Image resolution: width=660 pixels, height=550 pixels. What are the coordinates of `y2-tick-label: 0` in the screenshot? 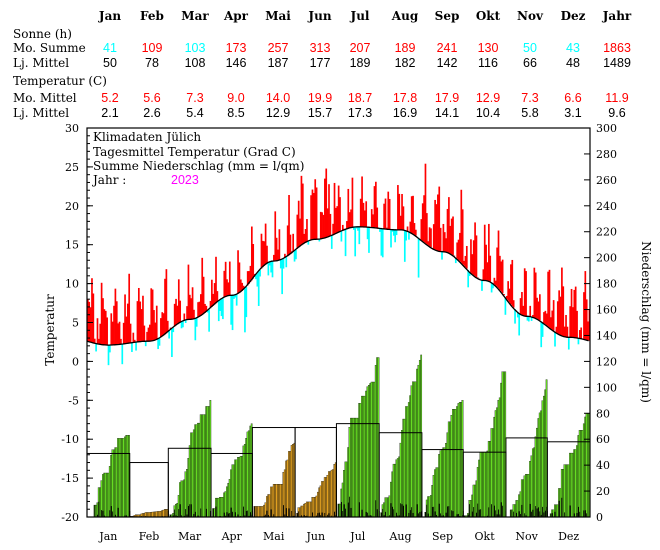 It's located at (599, 517).